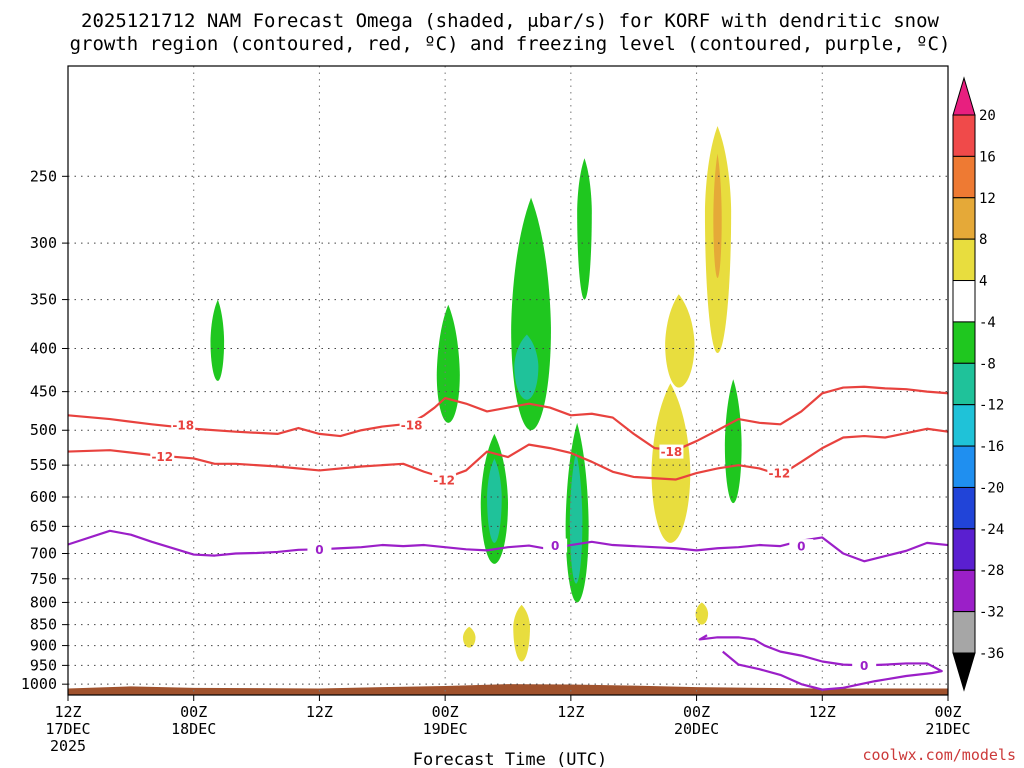 This screenshot has width=1024, height=768. What do you see at coordinates (987, 323) in the screenshot?
I see `colorbar-label-5: -4` at bounding box center [987, 323].